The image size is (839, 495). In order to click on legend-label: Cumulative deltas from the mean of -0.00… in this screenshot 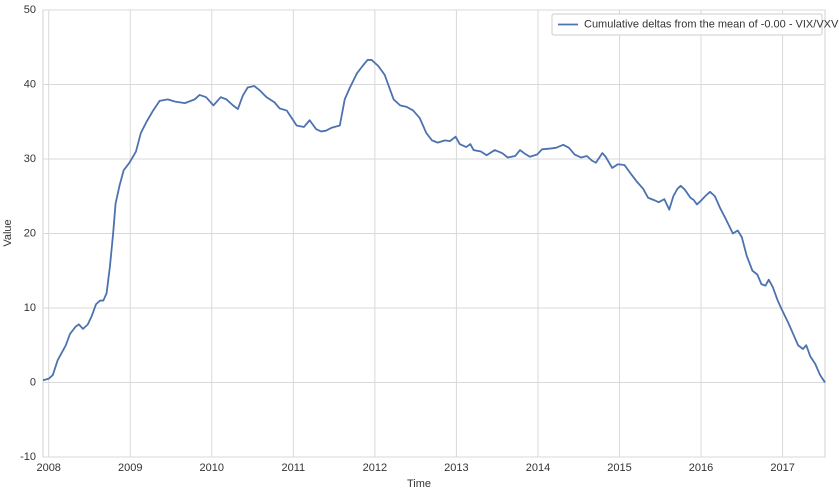, I will do `click(711, 24)`.